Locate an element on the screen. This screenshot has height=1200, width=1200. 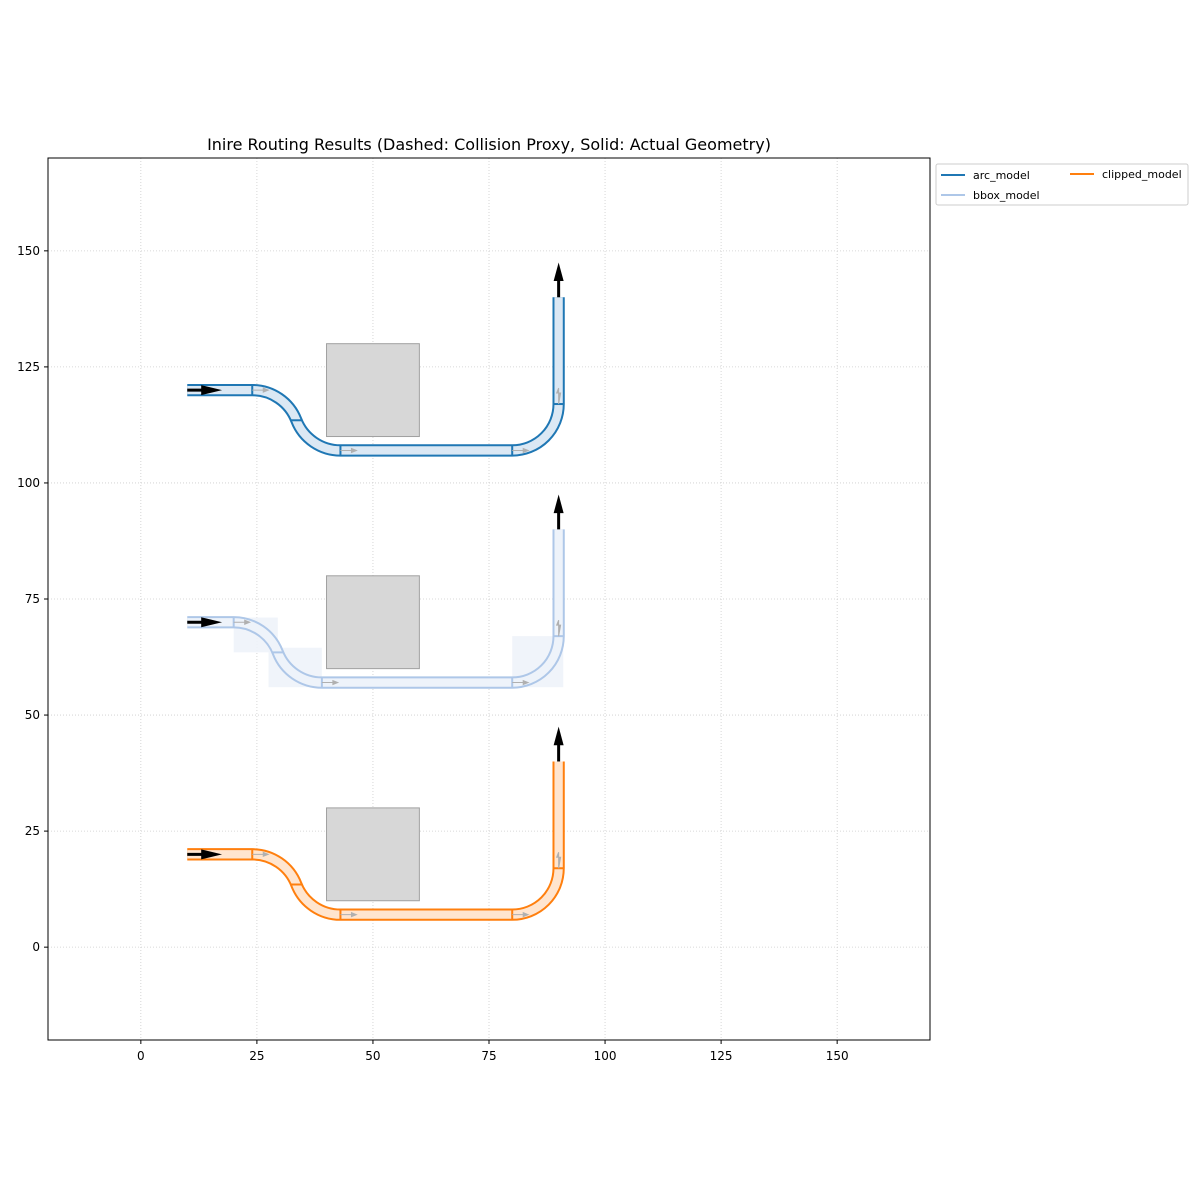
y-tick-label: 100 is located at coordinates (28, 483).